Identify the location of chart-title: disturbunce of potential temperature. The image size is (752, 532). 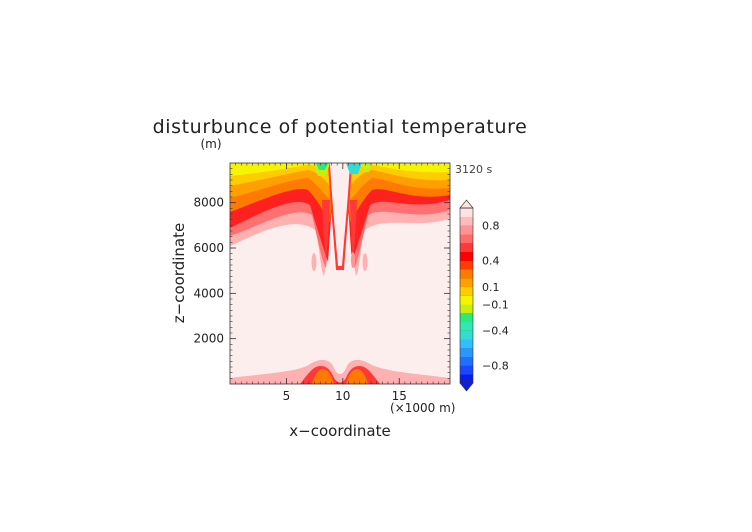
(340, 127).